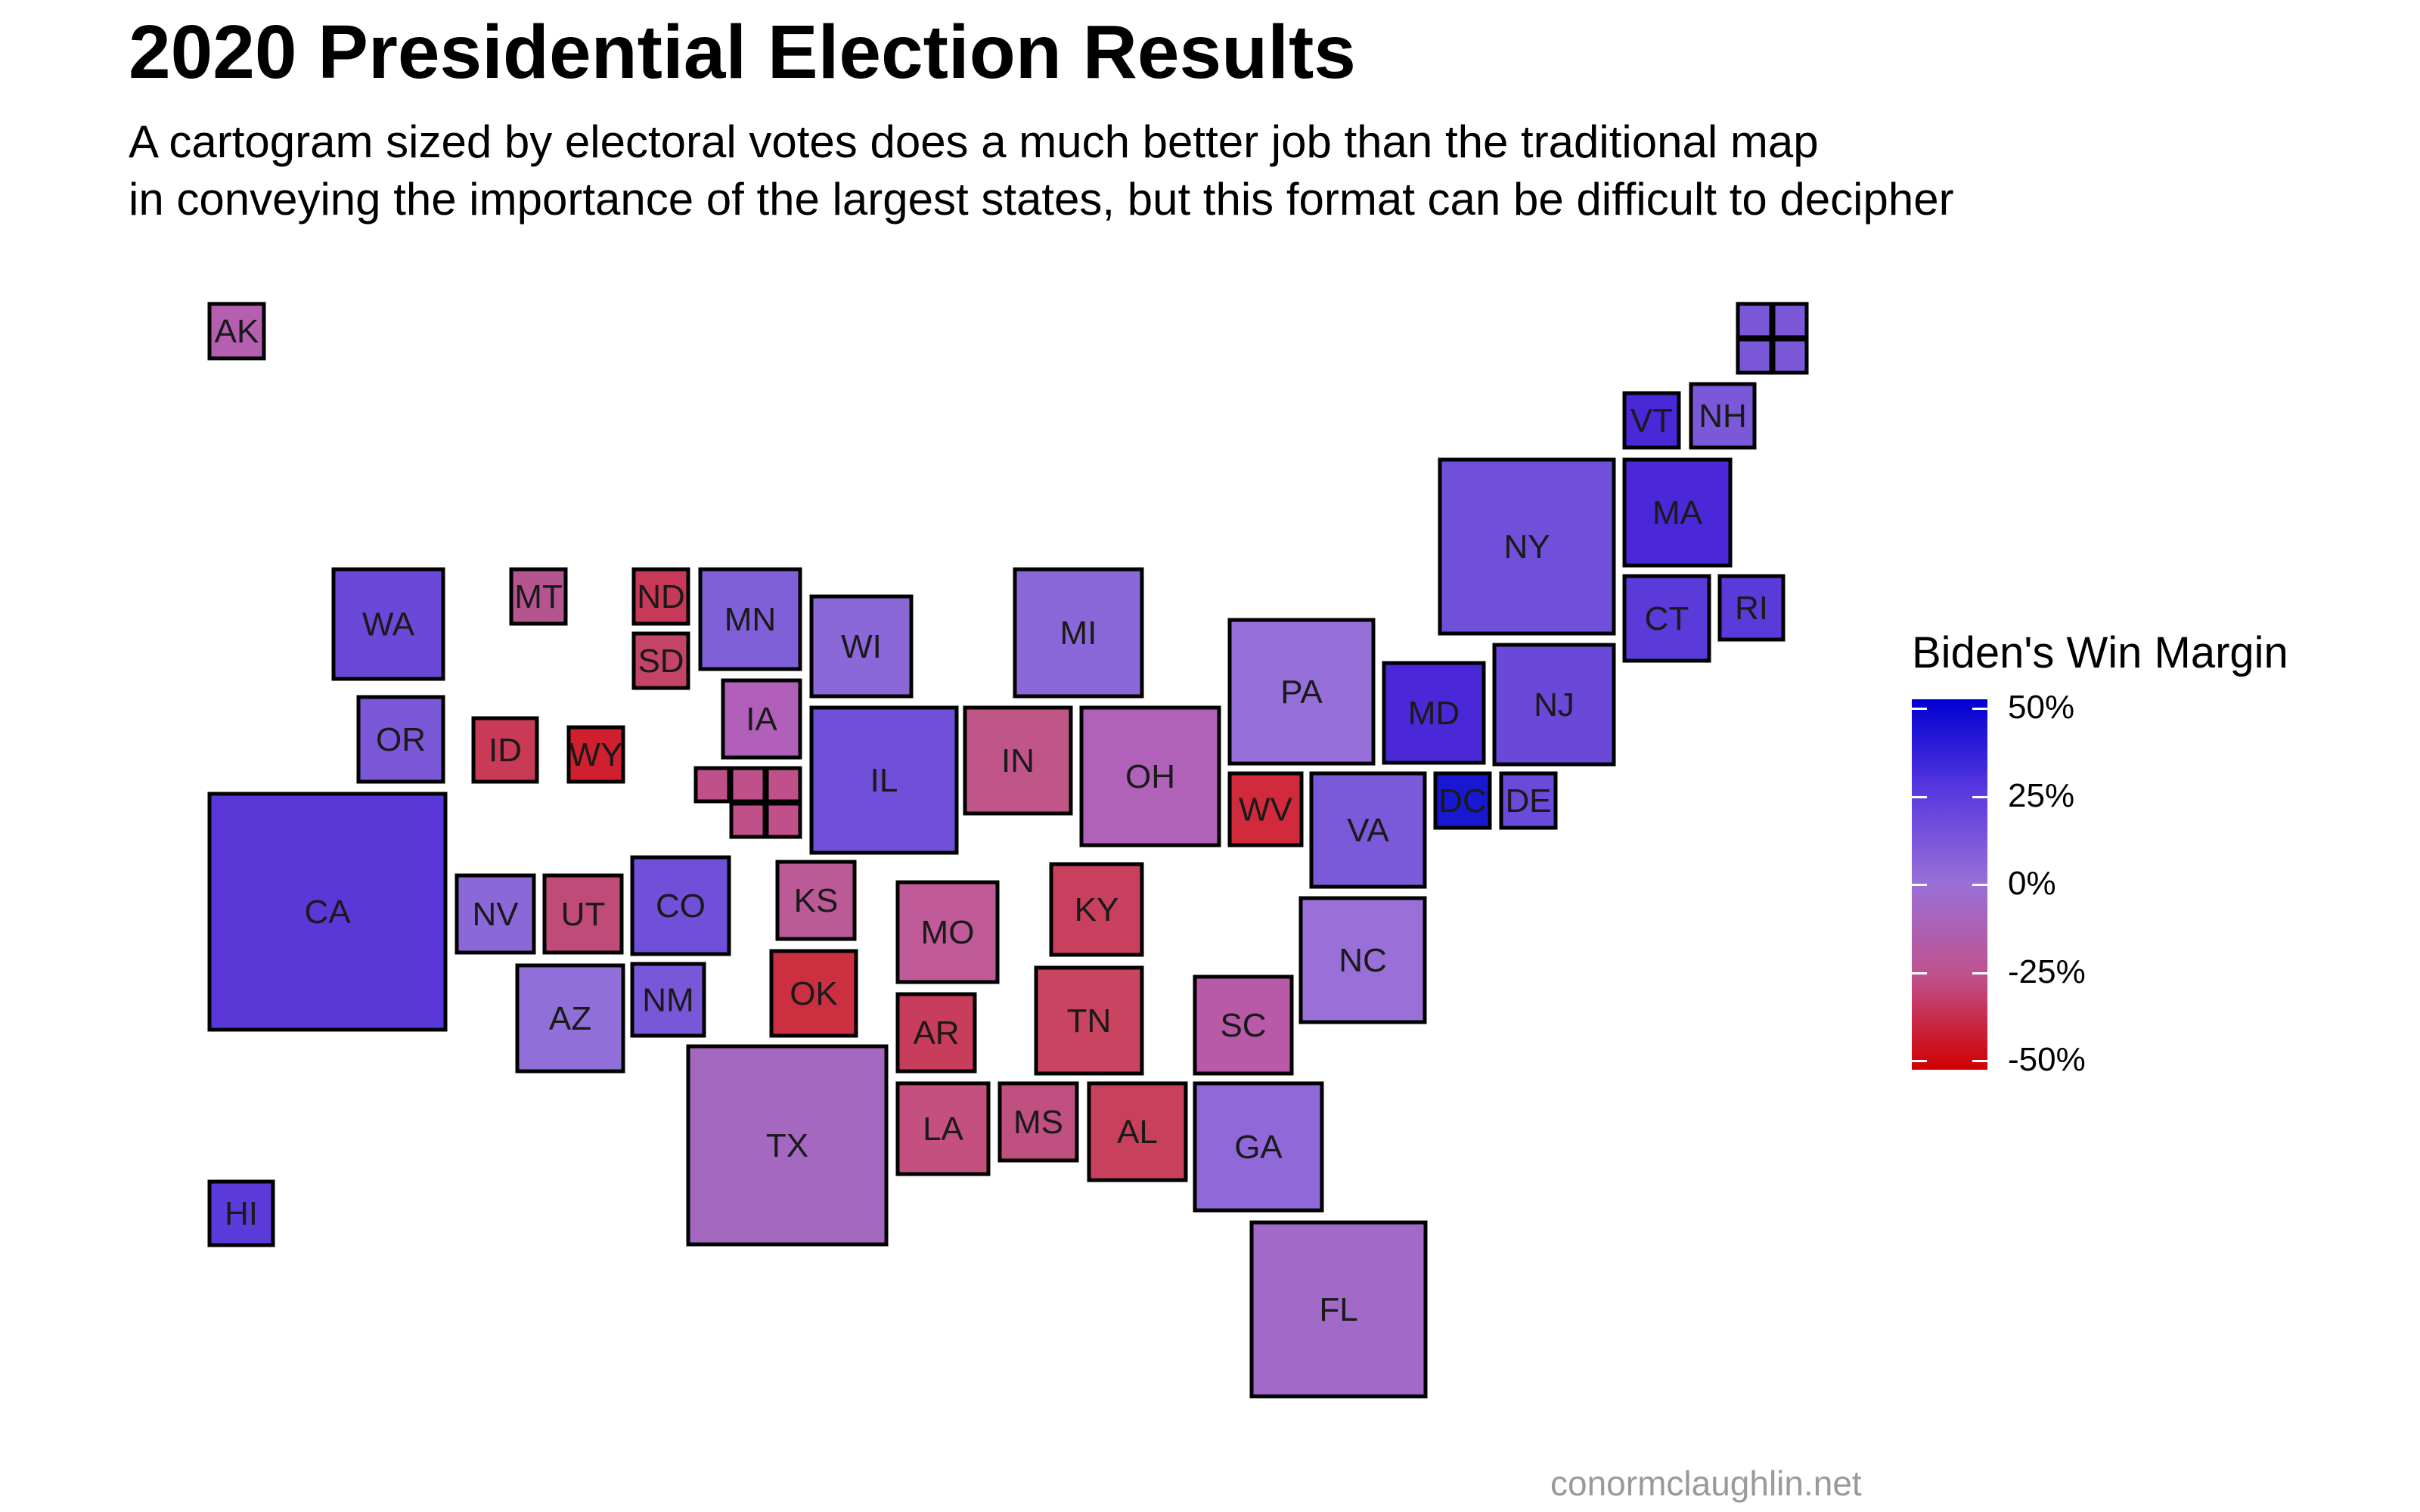 The image size is (2420, 1512). I want to click on state-tile-nc: NC, so click(1362, 960).